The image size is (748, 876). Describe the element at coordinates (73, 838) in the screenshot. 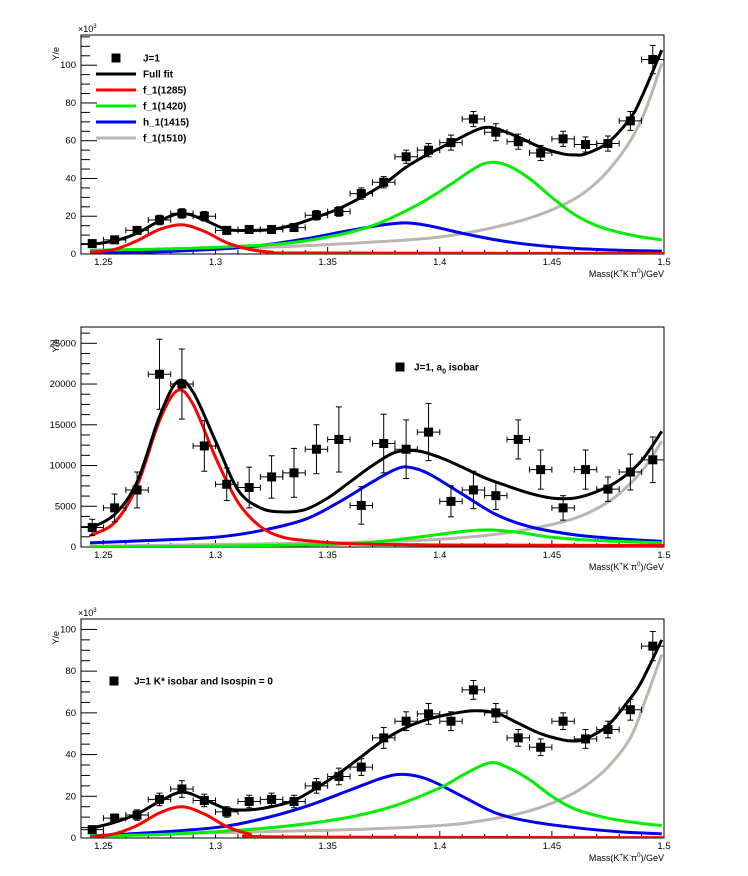

I see `y-tick-label: 0` at that location.